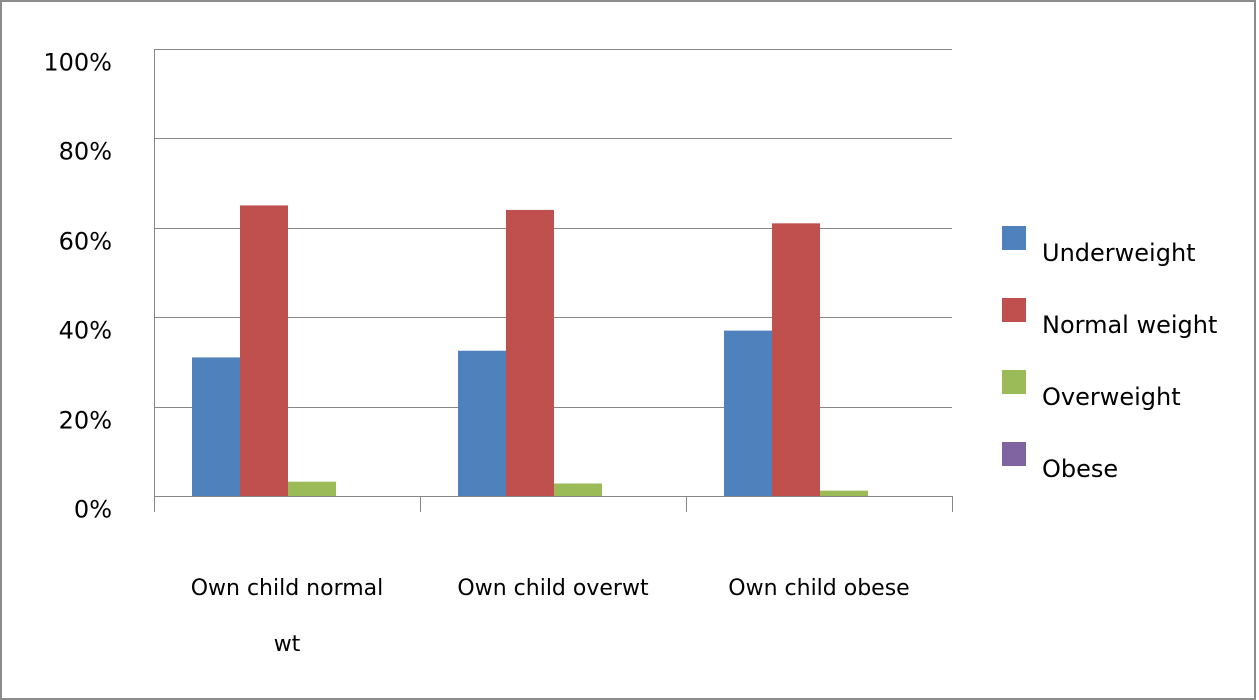 The height and width of the screenshot is (700, 1259). Describe the element at coordinates (77, 63) in the screenshot. I see `y-tick-label: 100%` at that location.